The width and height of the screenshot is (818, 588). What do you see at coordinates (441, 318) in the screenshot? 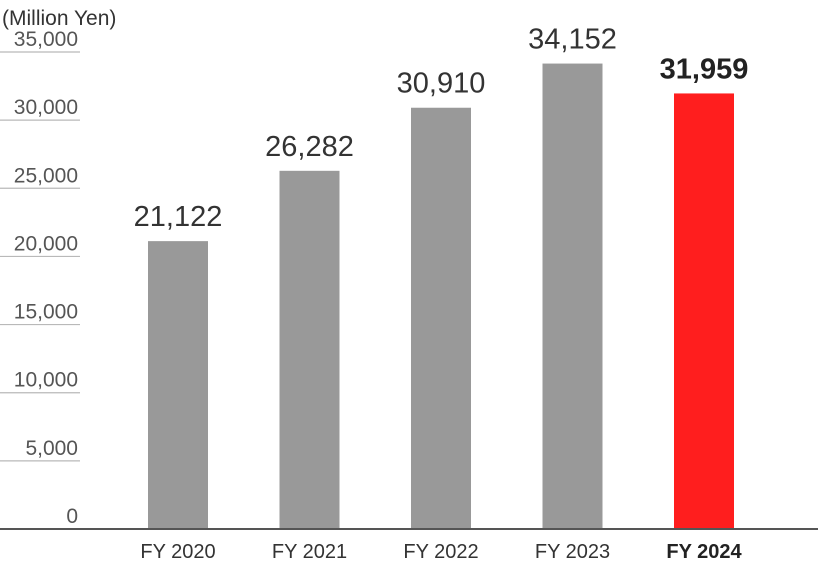
I see `bar-fy-2022` at bounding box center [441, 318].